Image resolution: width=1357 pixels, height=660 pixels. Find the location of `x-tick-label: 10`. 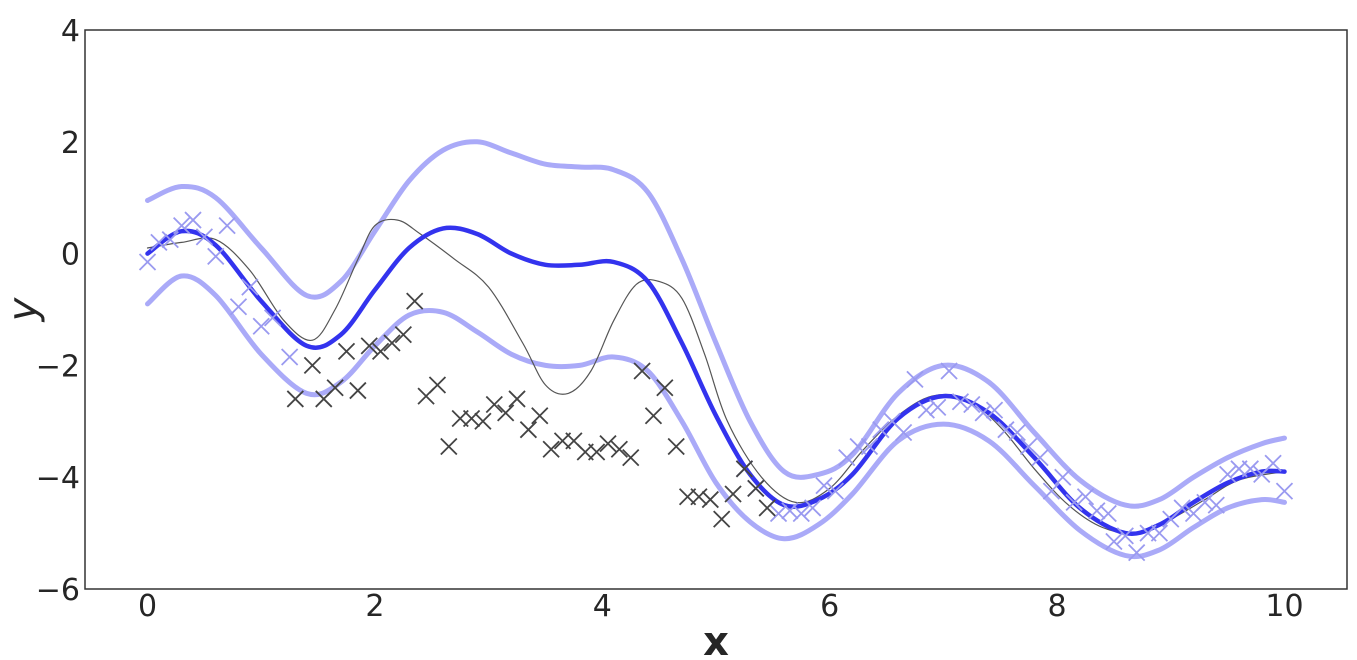

x-tick-label: 10 is located at coordinates (1284, 606).